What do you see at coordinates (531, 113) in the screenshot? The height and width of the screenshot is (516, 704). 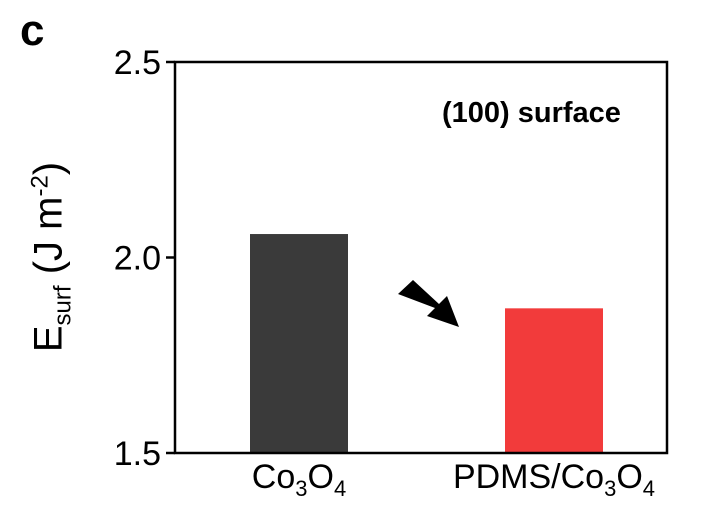 I see `surface-annotation: (100) surface` at bounding box center [531, 113].